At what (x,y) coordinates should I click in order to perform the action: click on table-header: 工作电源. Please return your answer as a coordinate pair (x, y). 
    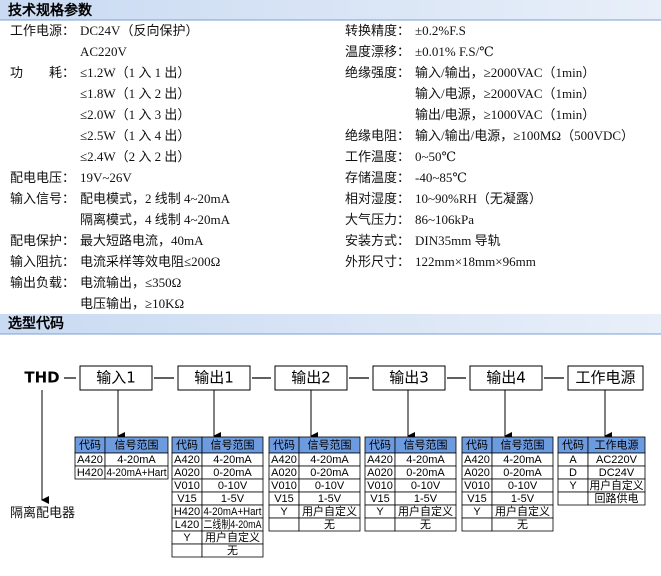
    Looking at the image, I should click on (617, 444).